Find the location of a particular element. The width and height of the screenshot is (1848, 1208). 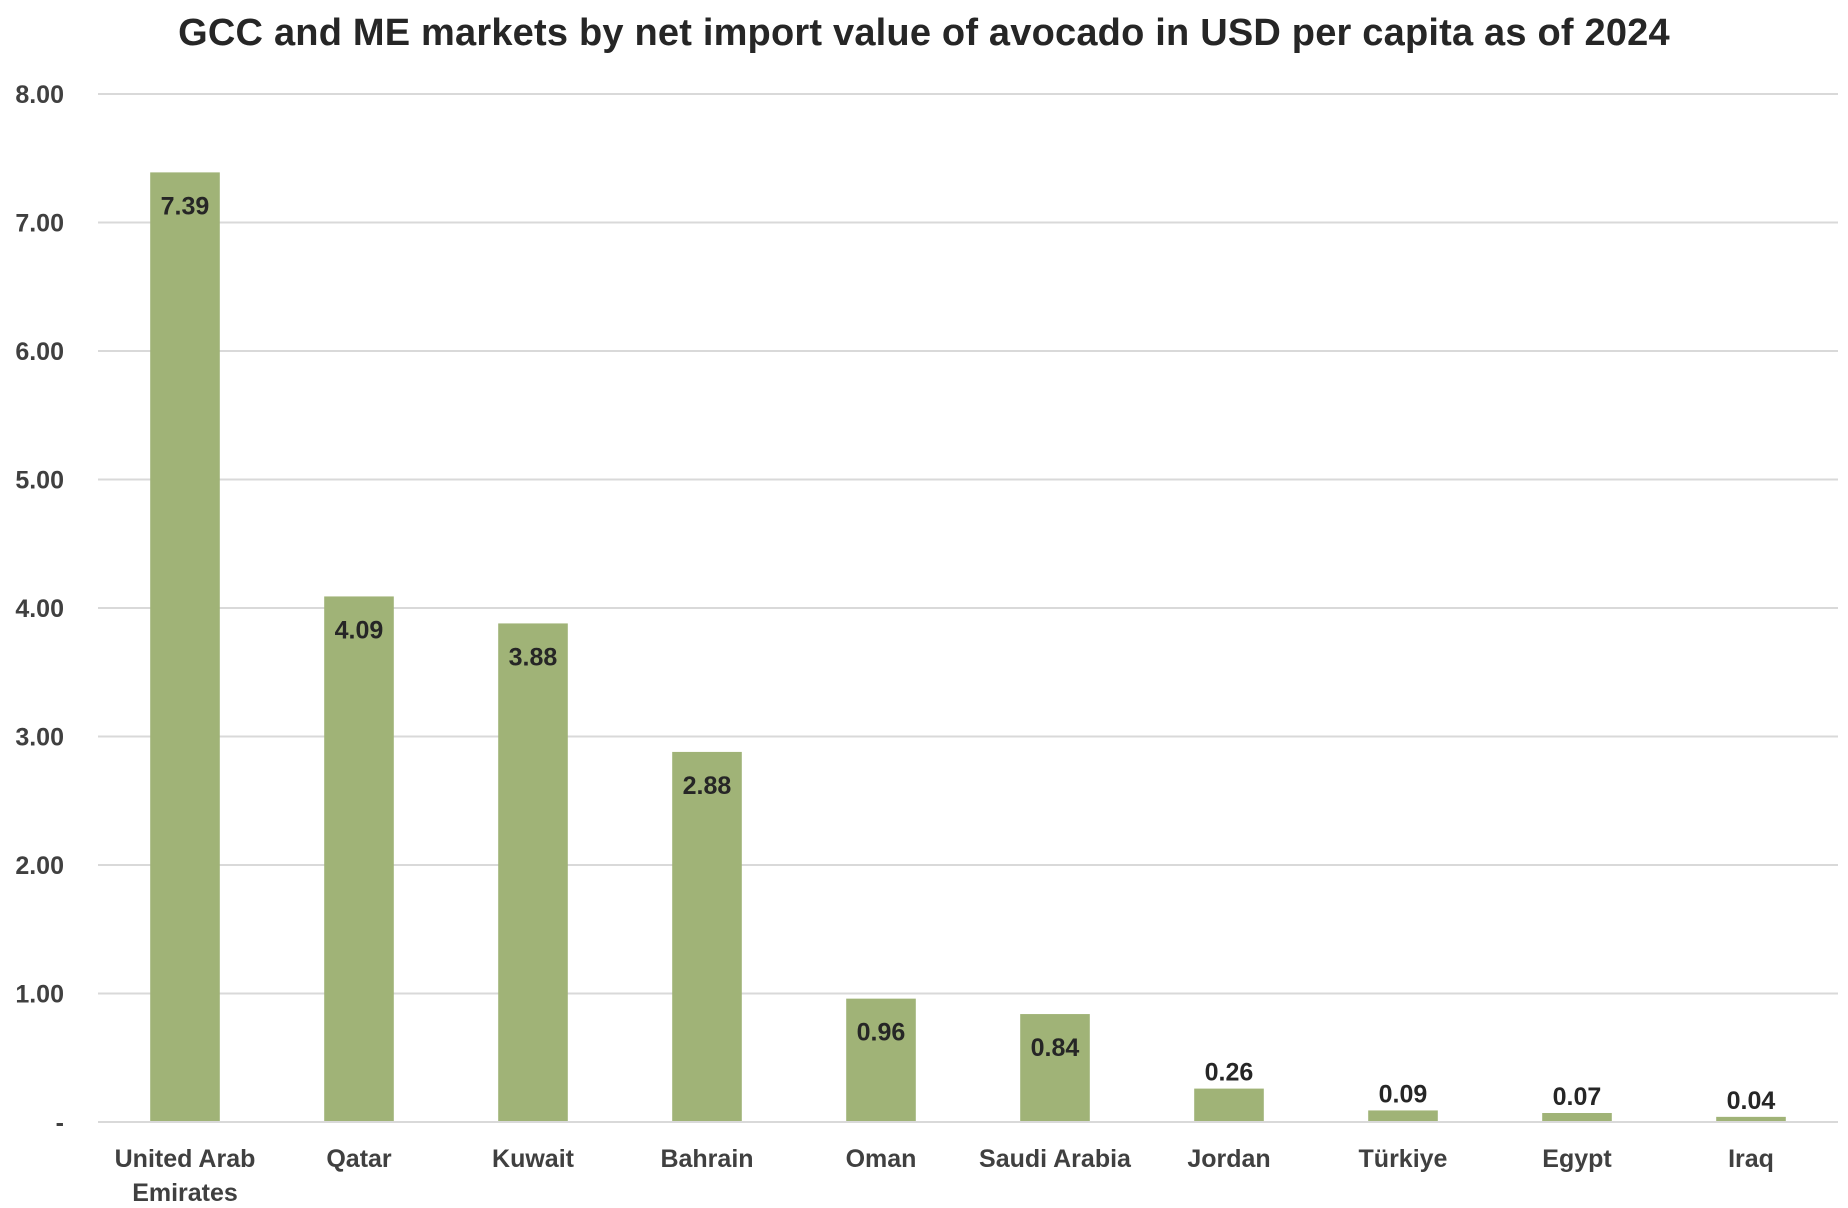

x-tick-label: Qatar is located at coordinates (359, 1159).